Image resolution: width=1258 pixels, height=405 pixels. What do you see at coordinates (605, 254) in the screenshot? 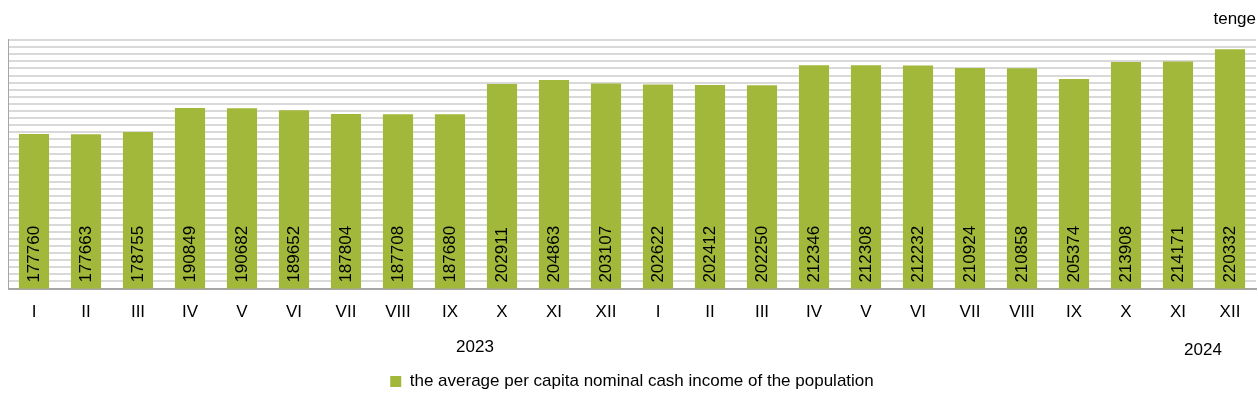
I see `data-label: 203107` at bounding box center [605, 254].